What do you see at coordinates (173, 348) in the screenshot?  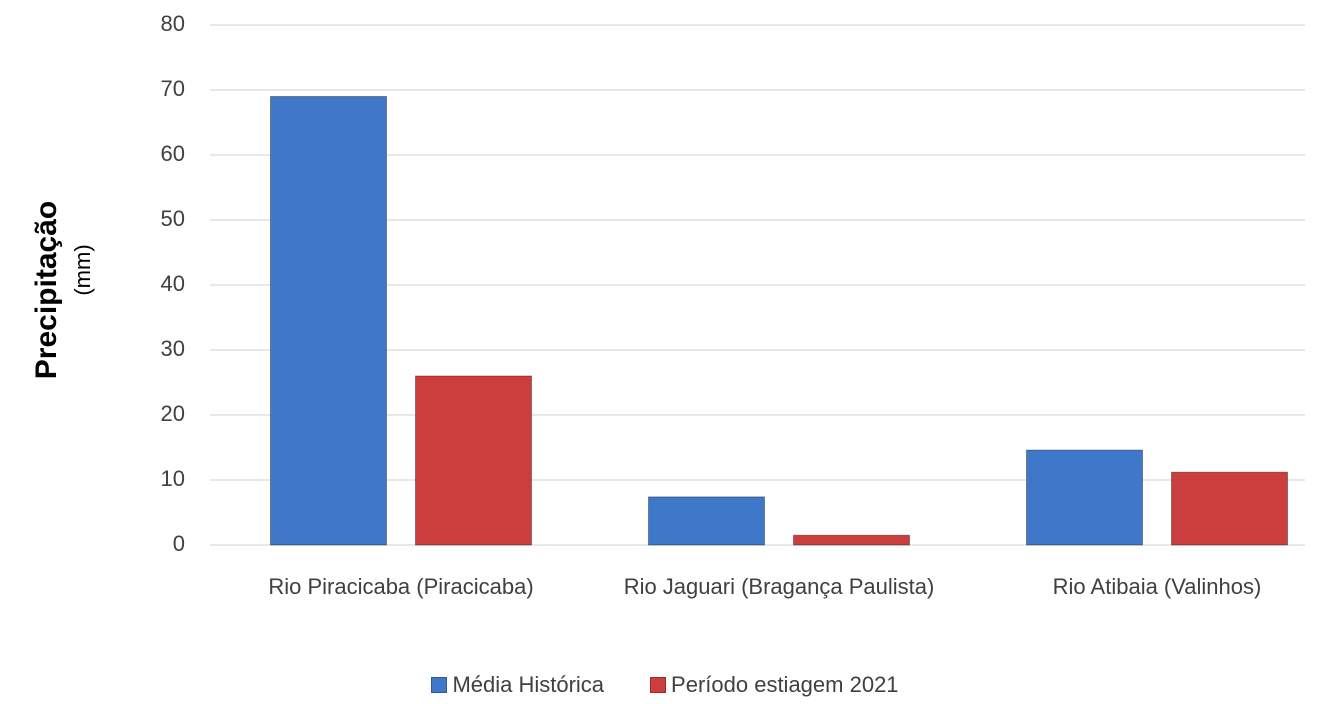 I see `y-tick-label: 30` at bounding box center [173, 348].